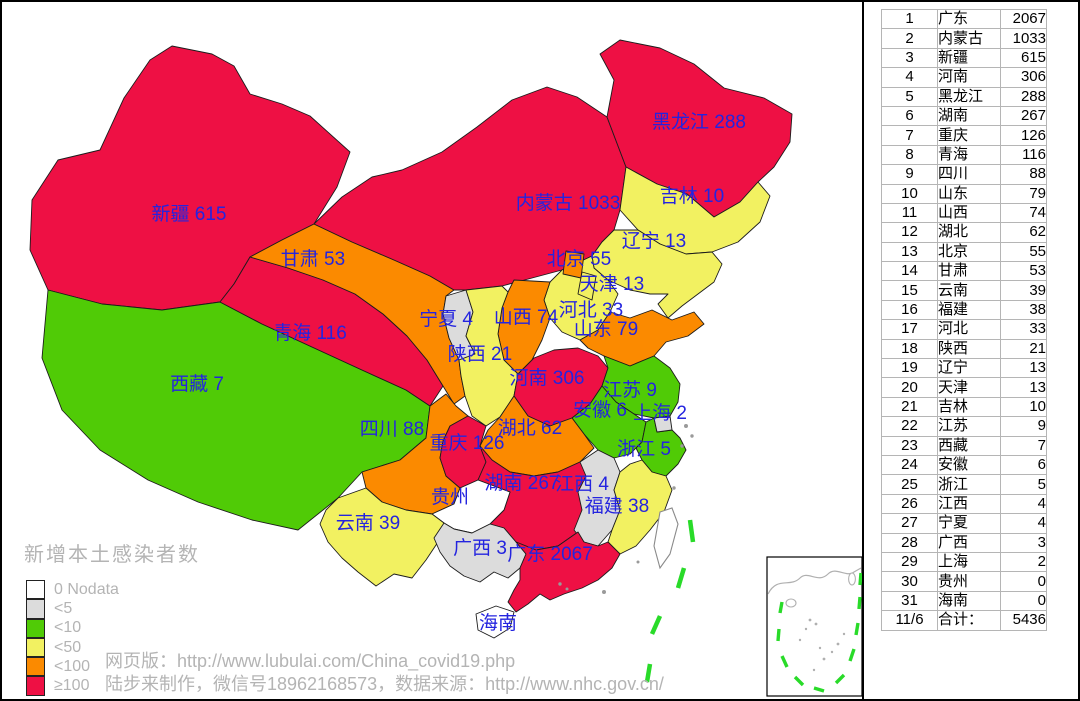 Image resolution: width=1080 pixels, height=701 pixels. What do you see at coordinates (969, 193) in the screenshot?
I see `province-cell: 山东` at bounding box center [969, 193].